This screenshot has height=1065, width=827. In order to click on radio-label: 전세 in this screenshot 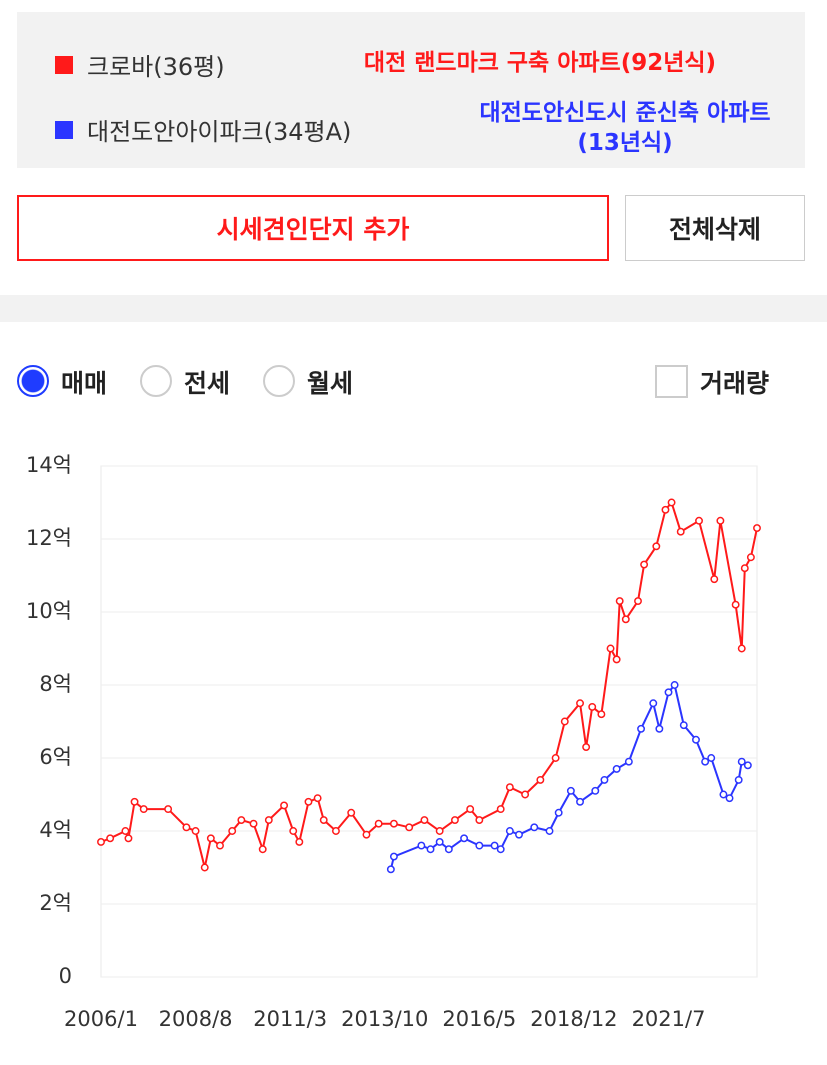, I will do `click(207, 383)`.